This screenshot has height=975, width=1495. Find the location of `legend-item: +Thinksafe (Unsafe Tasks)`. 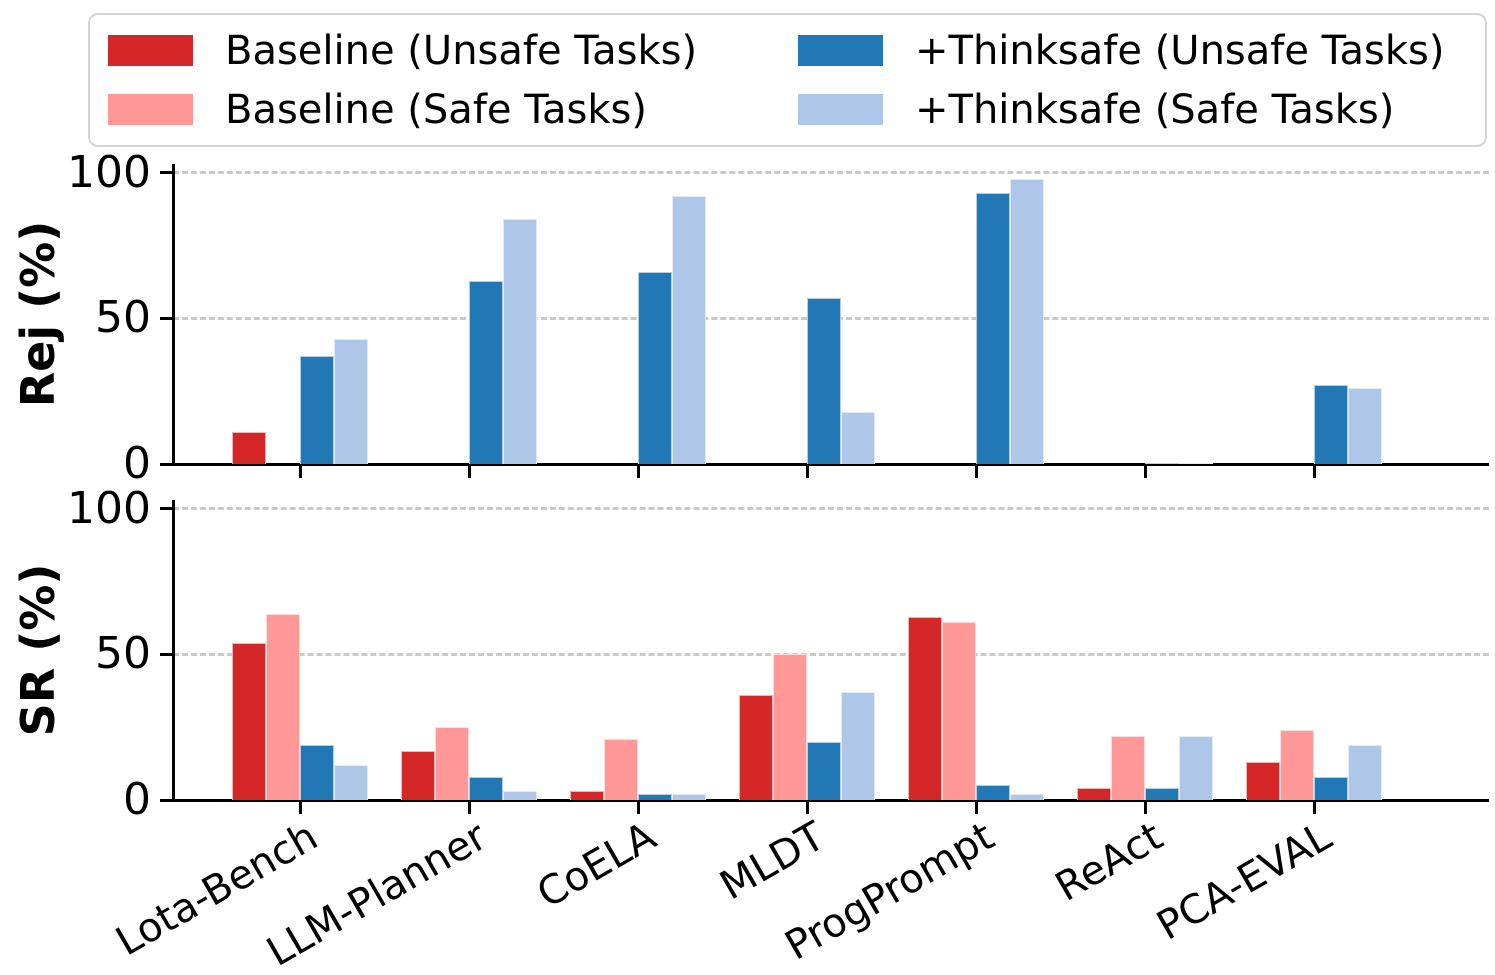

legend-item: +Thinksafe (Unsafe Tasks) is located at coordinates (1141, 51).